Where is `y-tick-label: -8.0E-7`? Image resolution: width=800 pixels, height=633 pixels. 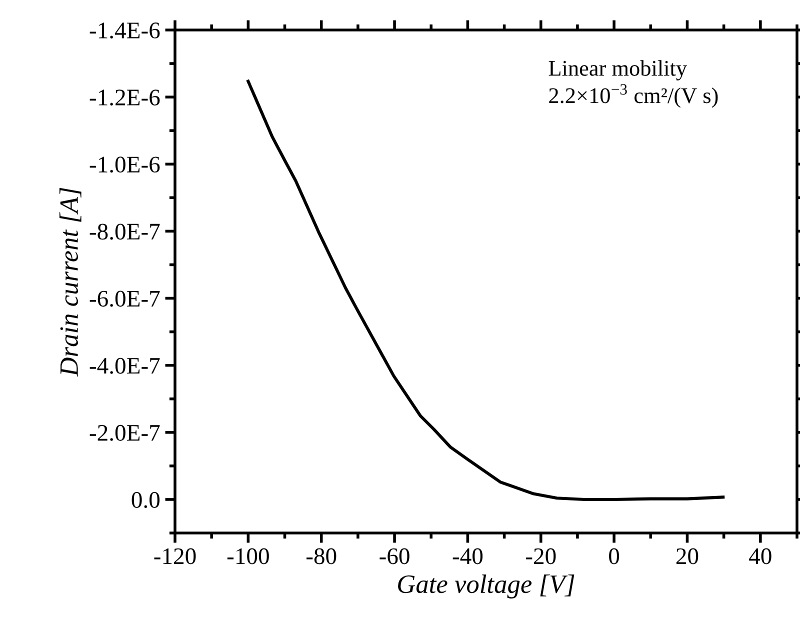 y-tick-label: -8.0E-7 is located at coordinates (125, 232).